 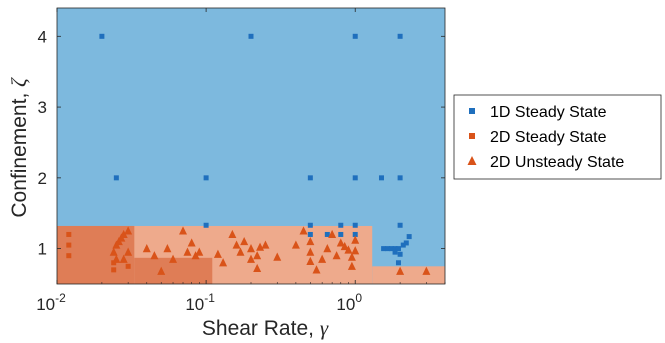 What do you see at coordinates (183, 230) in the screenshot?
I see `2d-unsteady-state-point-14` at bounding box center [183, 230].